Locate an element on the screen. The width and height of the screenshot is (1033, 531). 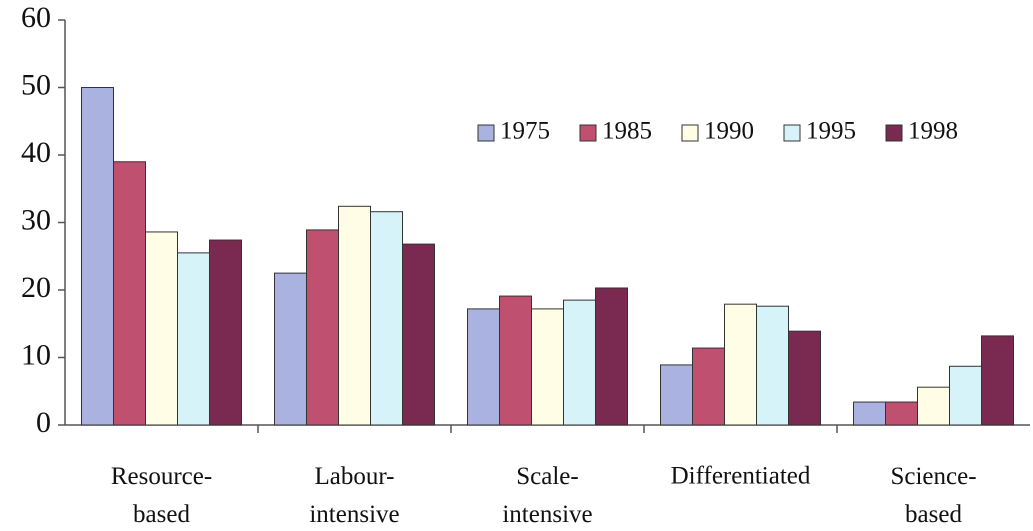
legend-label: 1998 is located at coordinates (933, 131).